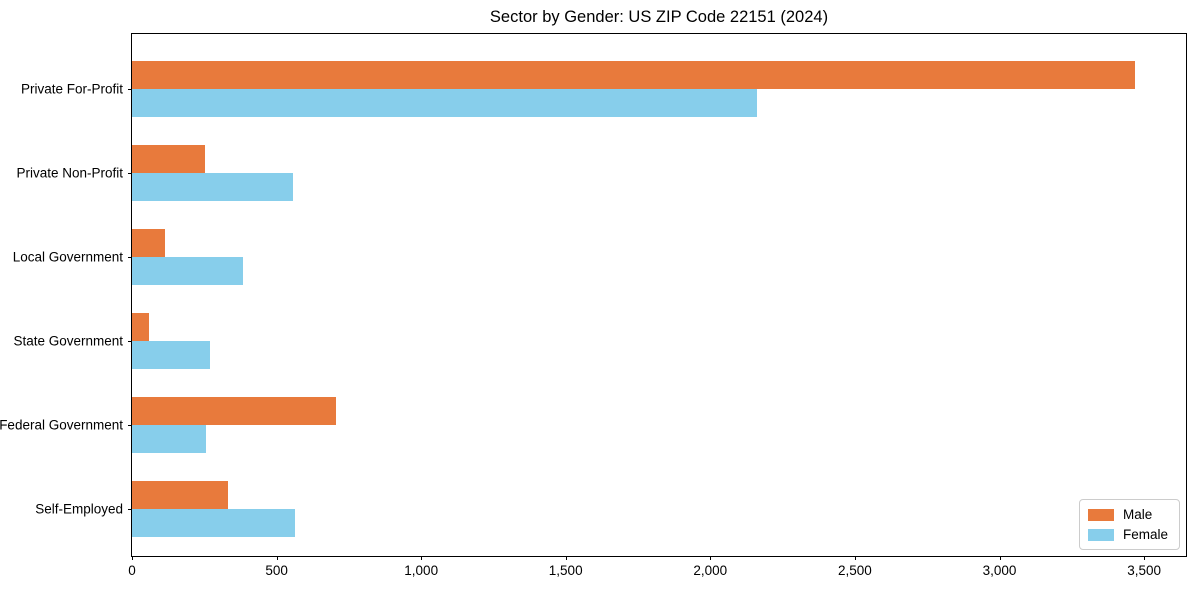 This screenshot has width=1200, height=600. I want to click on bar-female-self-employed, so click(213, 523).